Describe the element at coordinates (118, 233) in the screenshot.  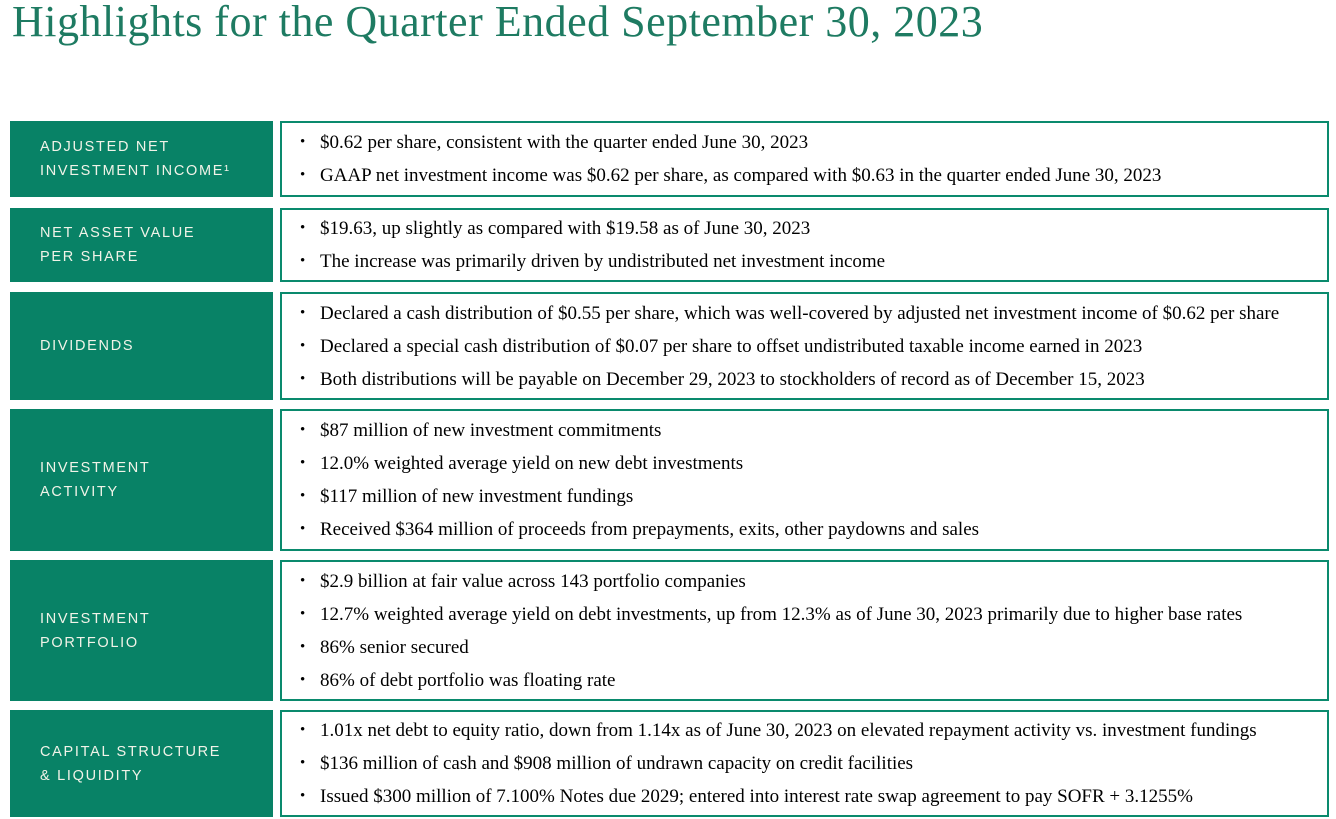
I see `row-label-line: NET ASSET VALUE` at that location.